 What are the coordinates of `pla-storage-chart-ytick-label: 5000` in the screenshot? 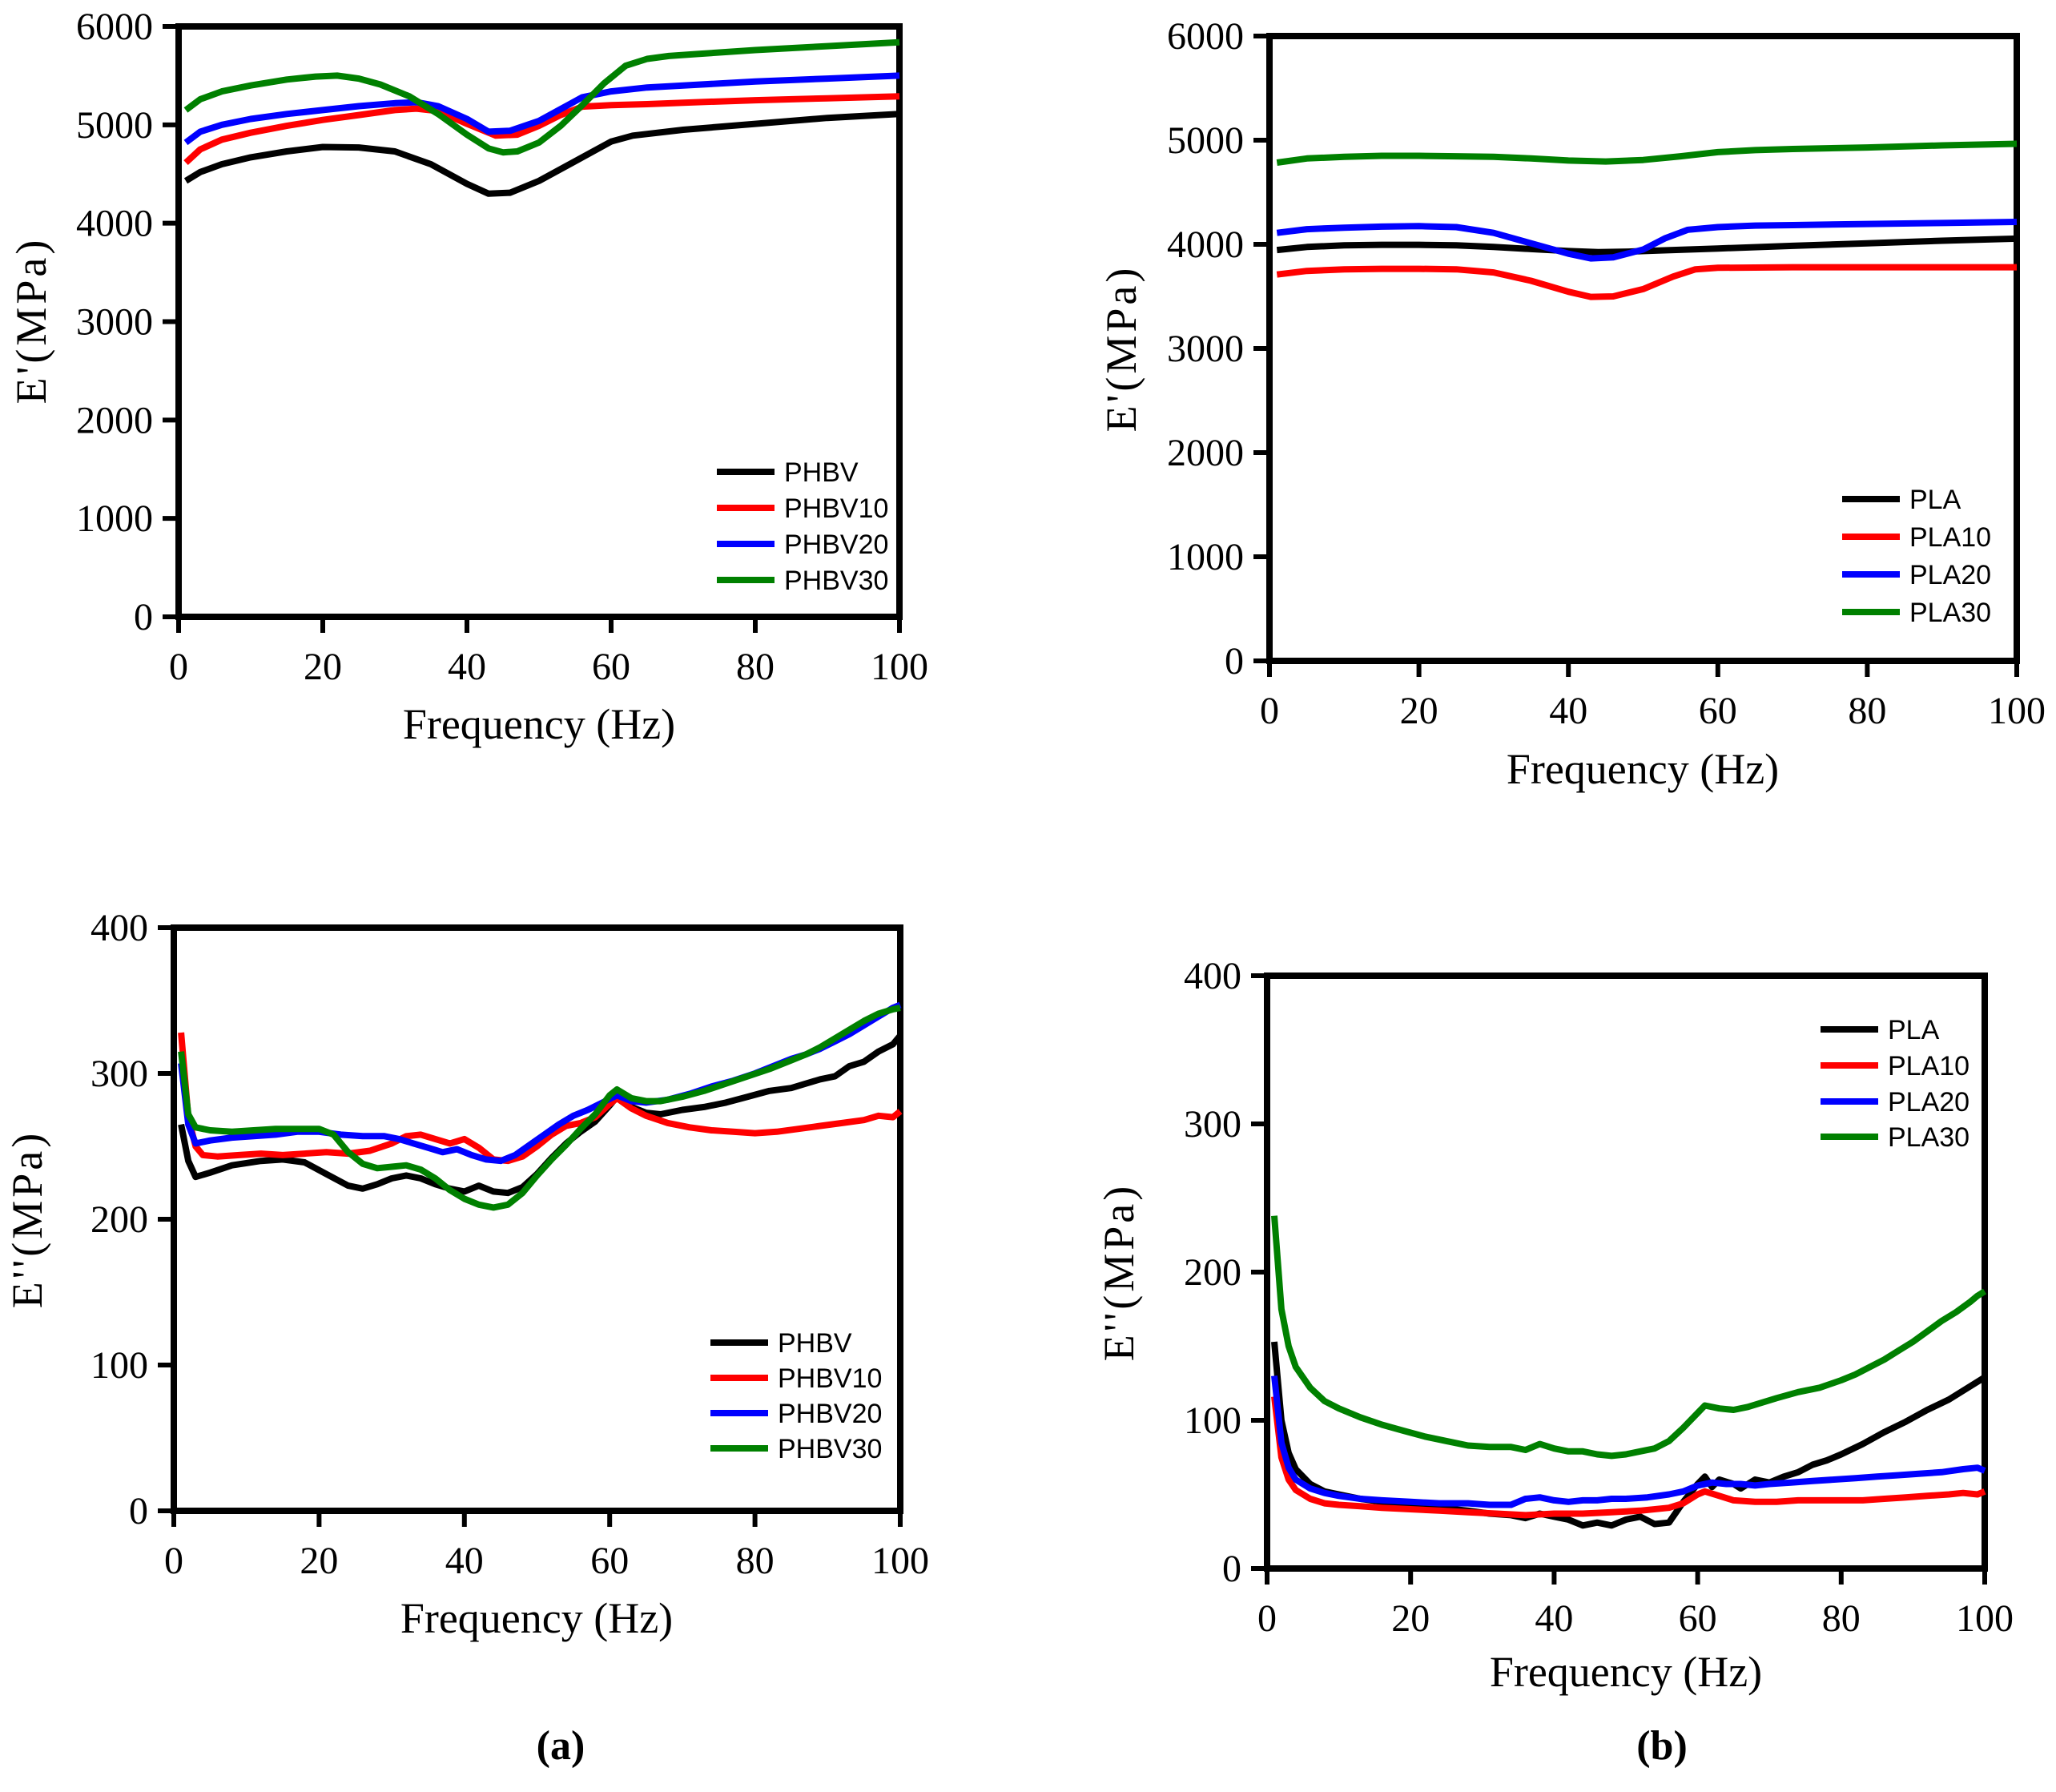 It's located at (1205, 140).